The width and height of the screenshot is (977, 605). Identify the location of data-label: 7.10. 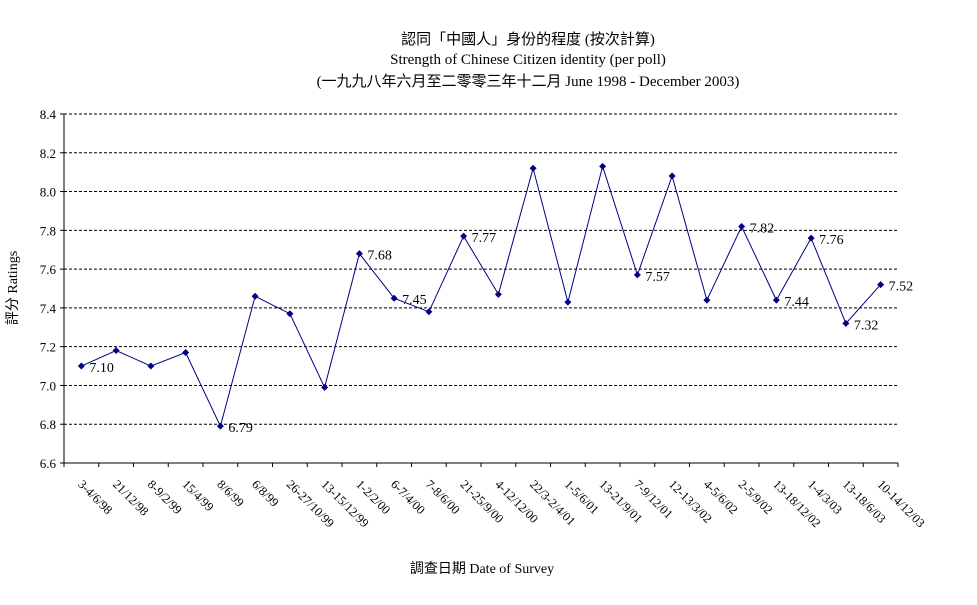
(101, 368).